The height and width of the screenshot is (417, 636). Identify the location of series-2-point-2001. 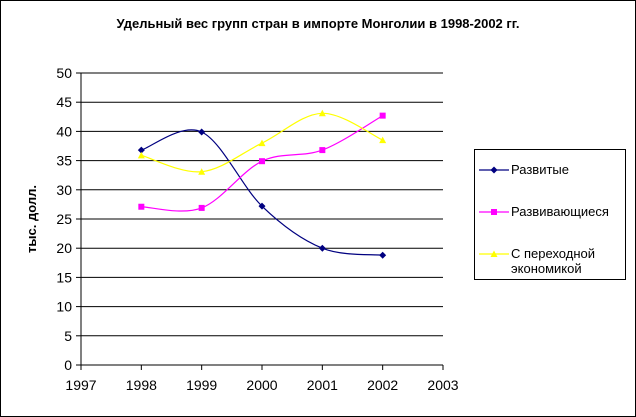
(322, 113).